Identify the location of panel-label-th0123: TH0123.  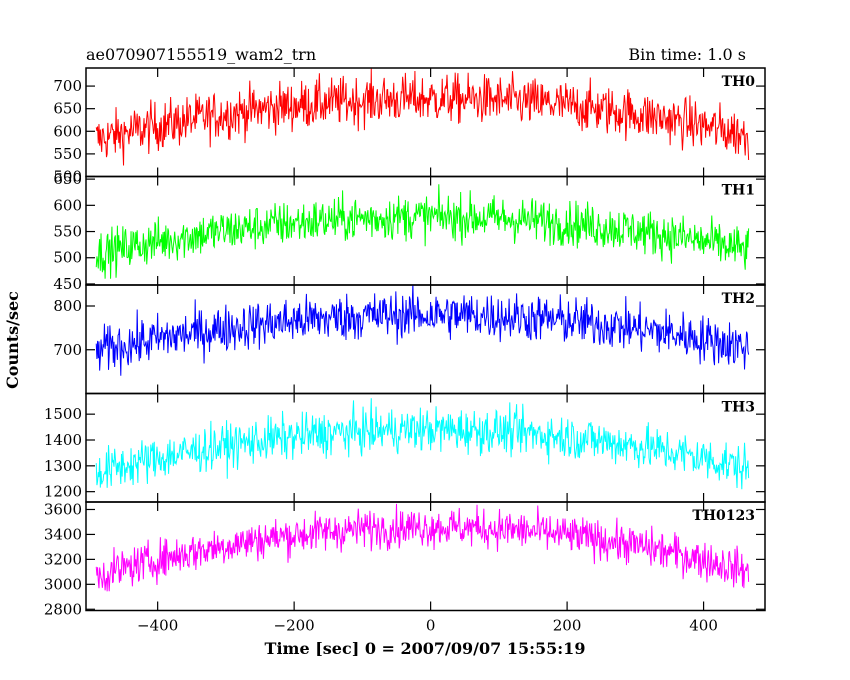
(723, 516).